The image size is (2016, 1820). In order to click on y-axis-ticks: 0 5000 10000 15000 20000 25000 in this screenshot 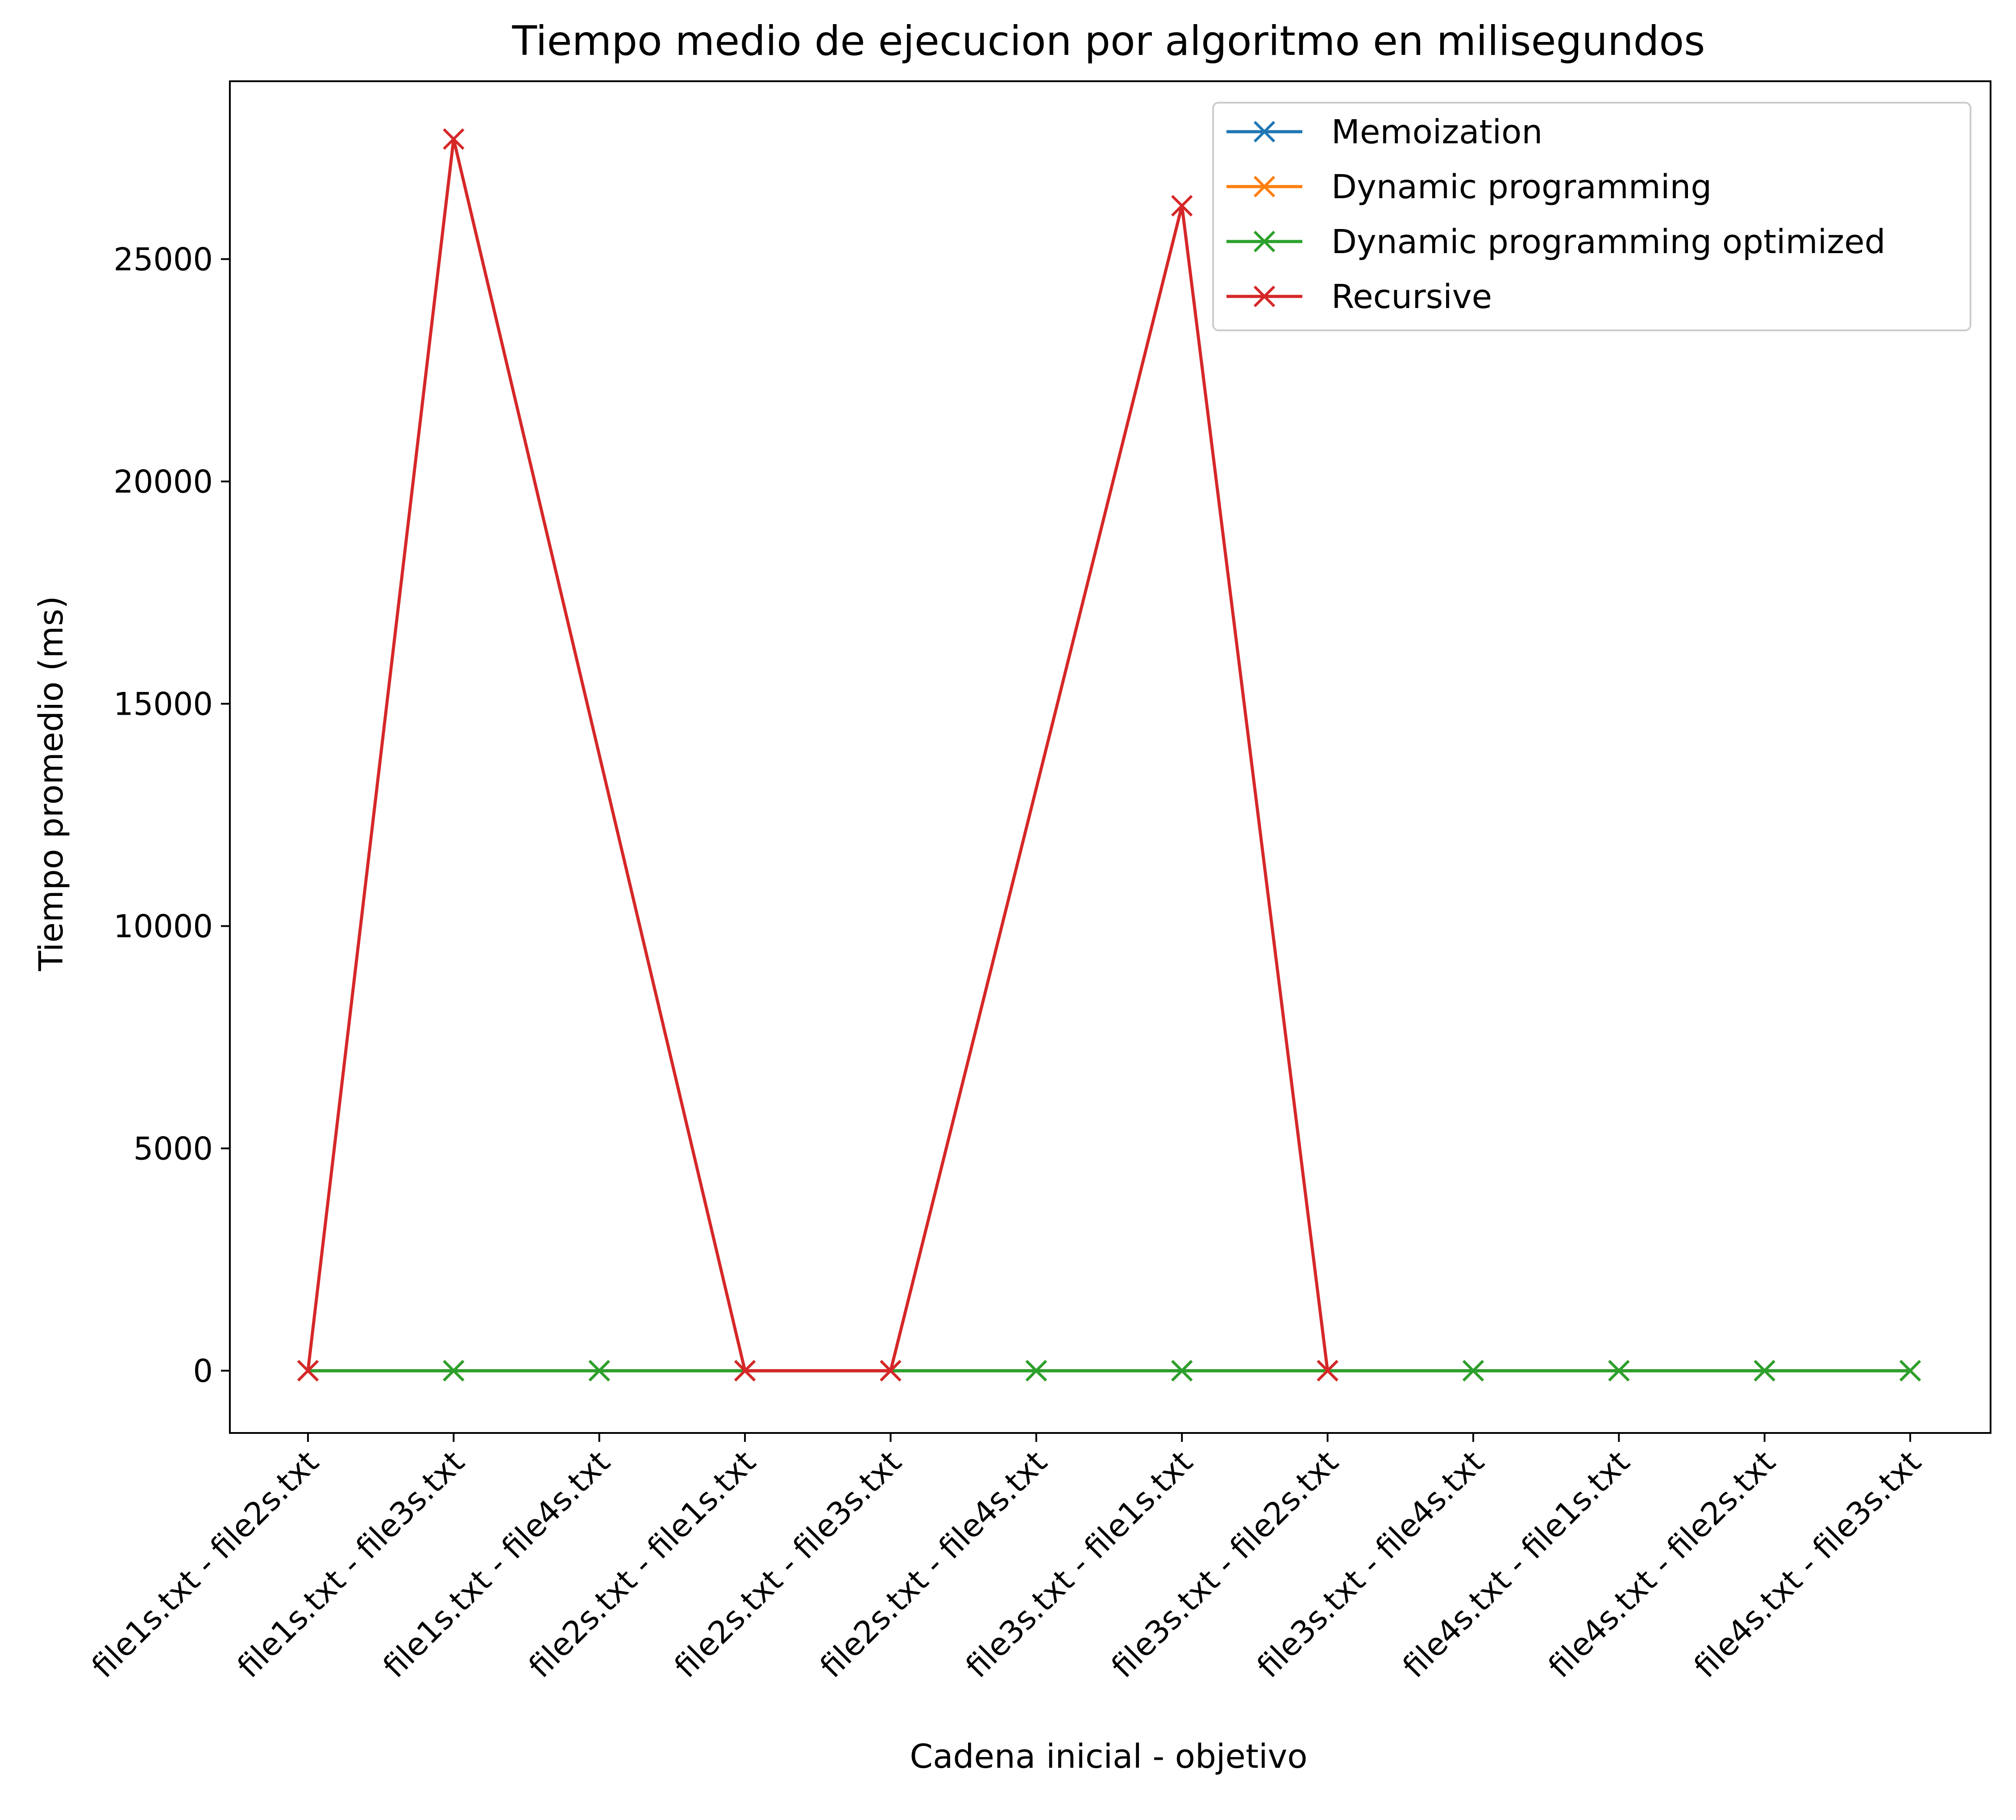, I will do `click(171, 815)`.